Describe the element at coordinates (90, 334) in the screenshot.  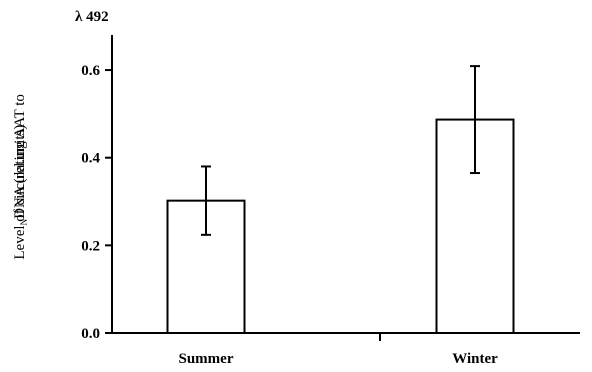
I see `y-tick-label: 0.0` at that location.